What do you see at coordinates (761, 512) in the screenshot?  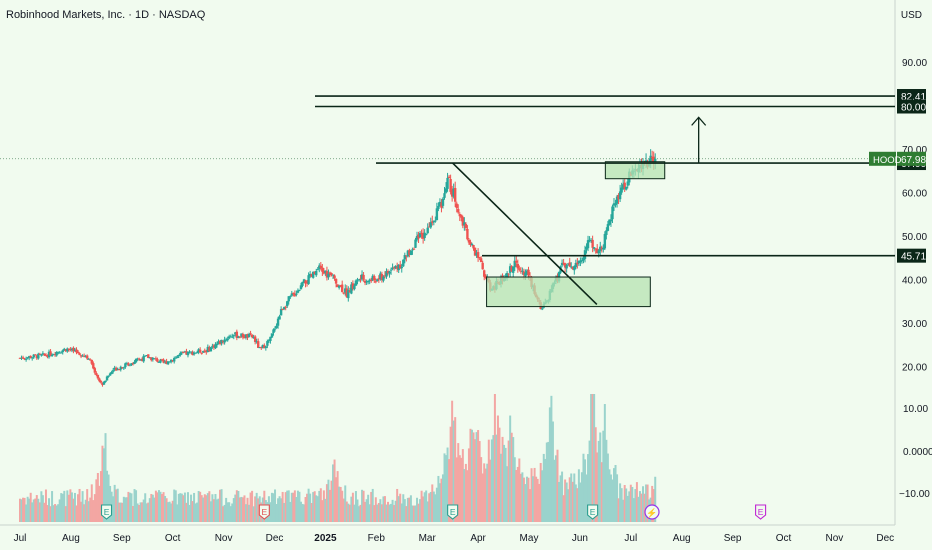 I see `earnings-marker-label: E` at bounding box center [761, 512].